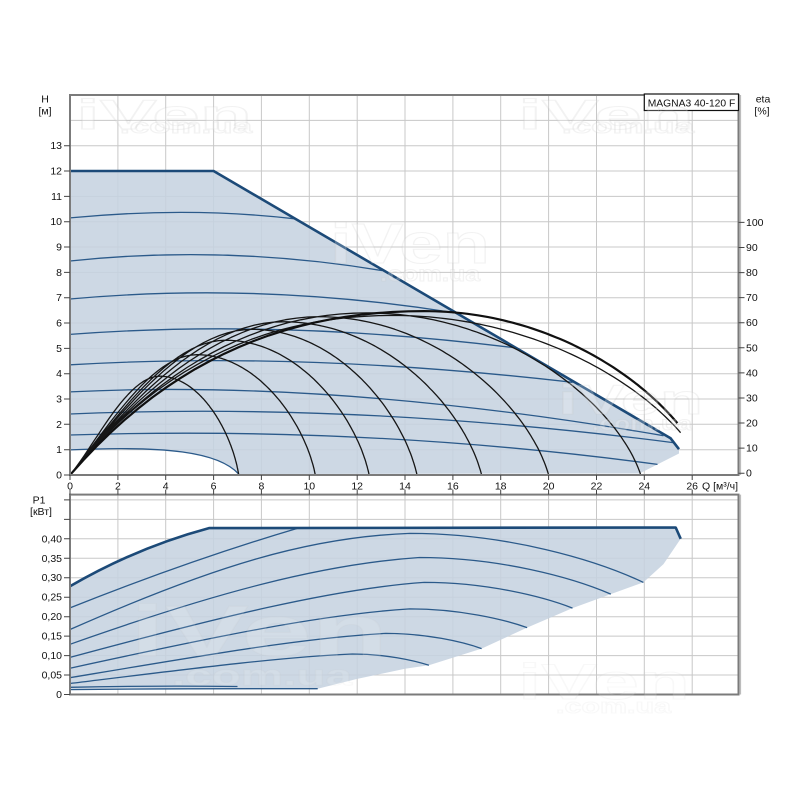 The image size is (800, 800). I want to click on svg-text: 0,20, so click(52, 617).